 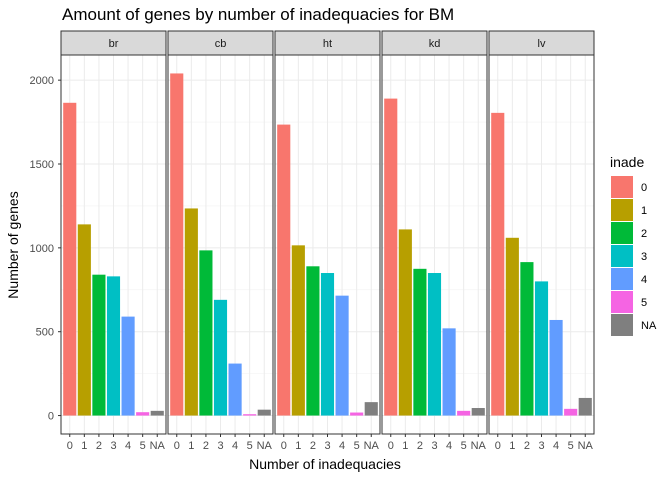 I want to click on legend: inade 0 1 2 3 4 5 NA, so click(x=633, y=245).